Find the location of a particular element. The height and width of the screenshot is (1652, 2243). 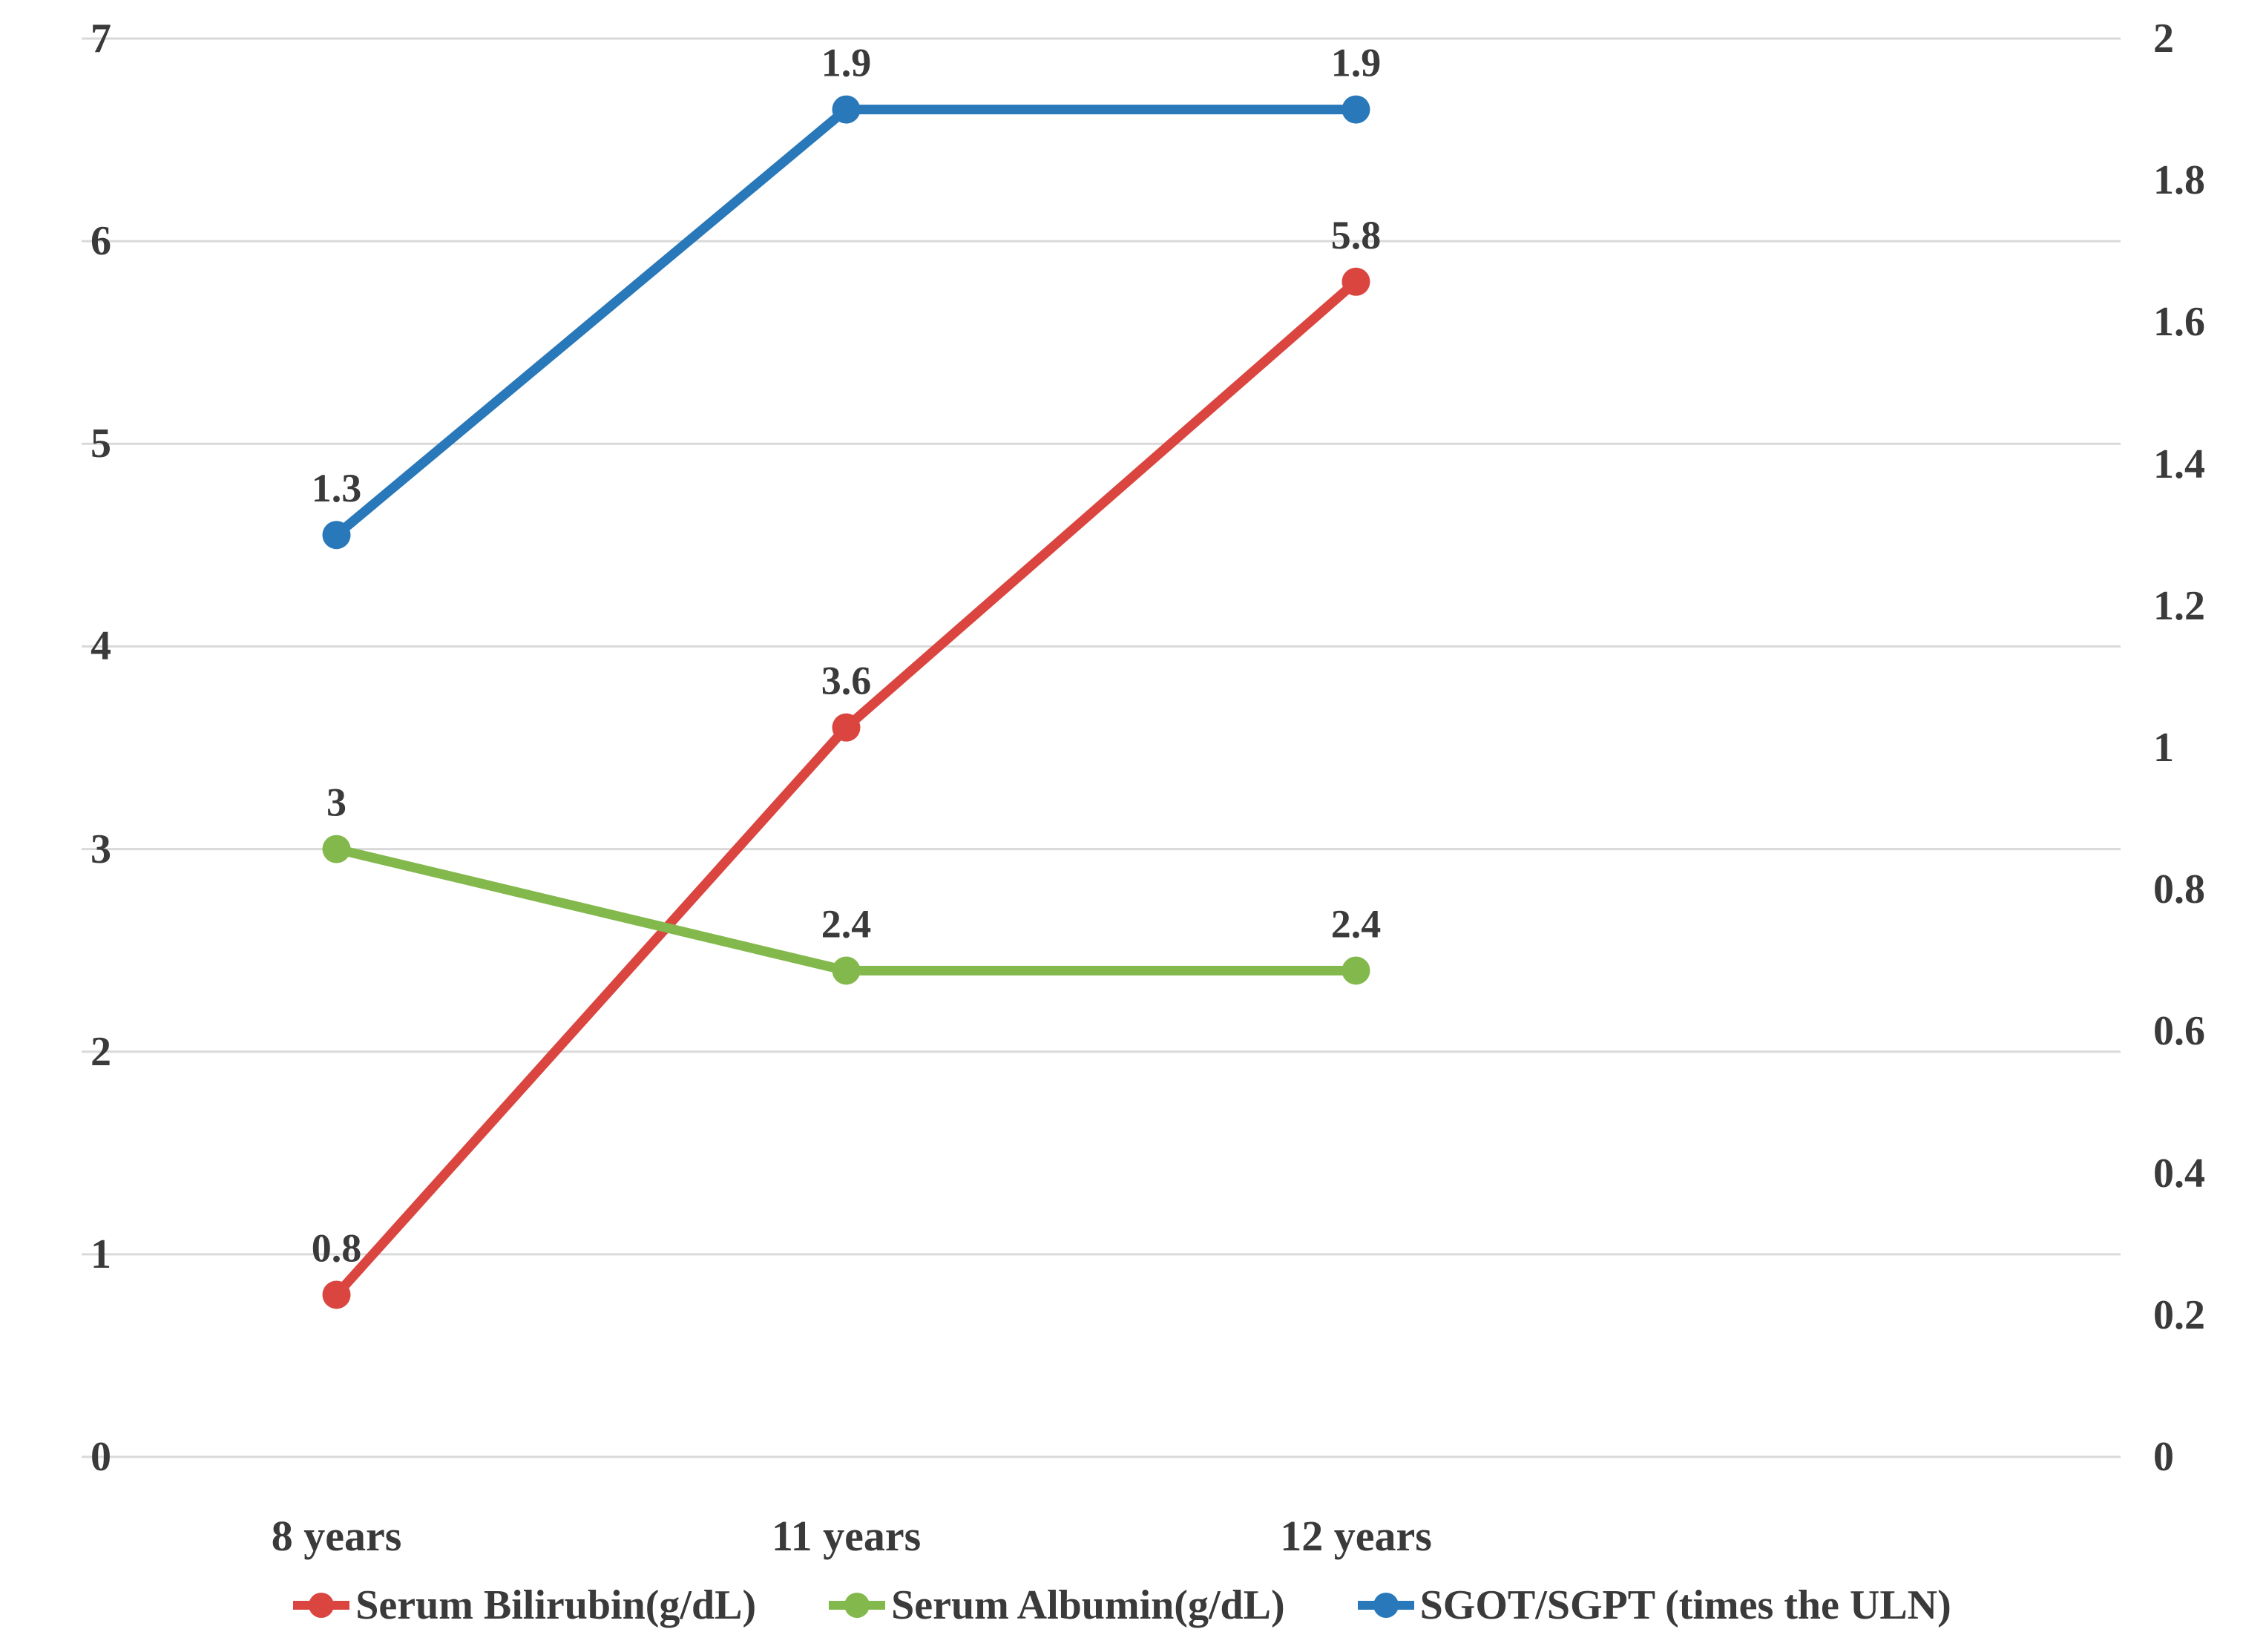

left-axis-tick: 4 is located at coordinates (101, 647).